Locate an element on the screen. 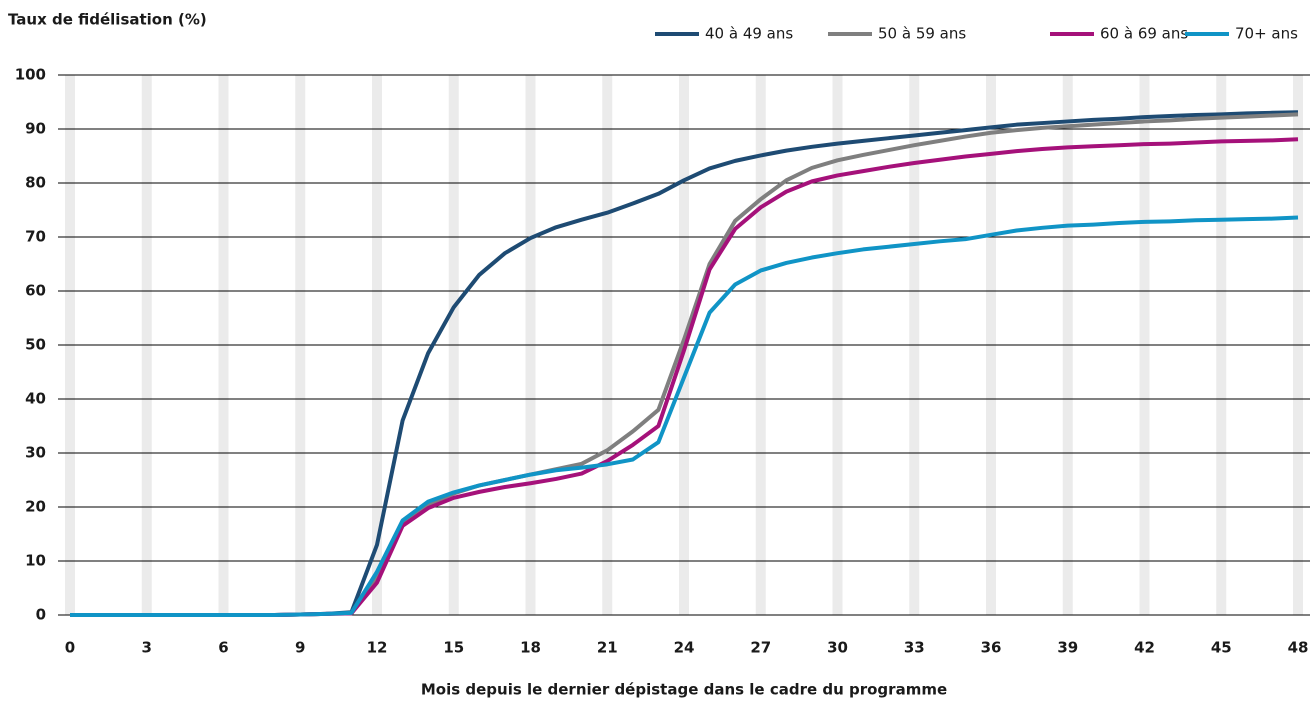 This screenshot has height=703, width=1312. x-tick-label: 45 is located at coordinates (1221, 648).